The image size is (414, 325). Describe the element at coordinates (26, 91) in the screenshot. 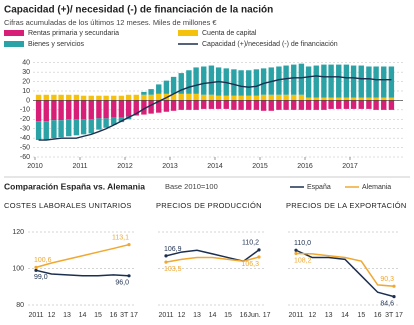

I see `y-tick-label: 10` at that location.